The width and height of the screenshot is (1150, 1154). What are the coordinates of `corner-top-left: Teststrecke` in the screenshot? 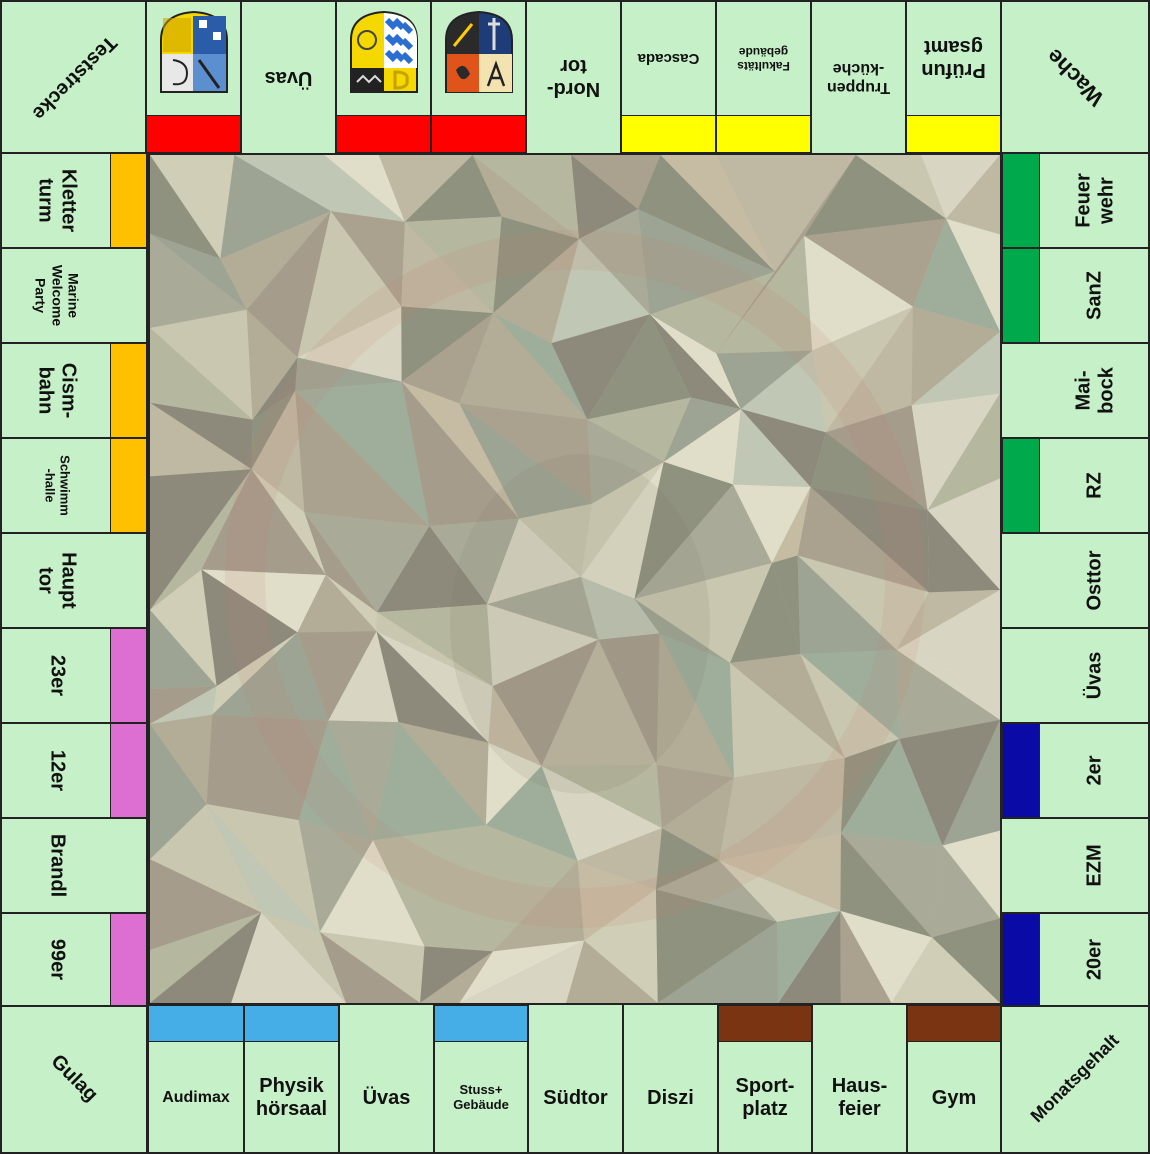 It's located at (74, 77).